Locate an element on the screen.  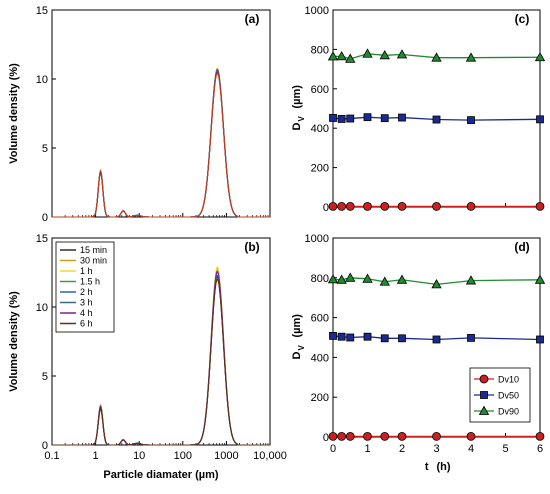
legend-entry: 6 h is located at coordinates (86, 324).